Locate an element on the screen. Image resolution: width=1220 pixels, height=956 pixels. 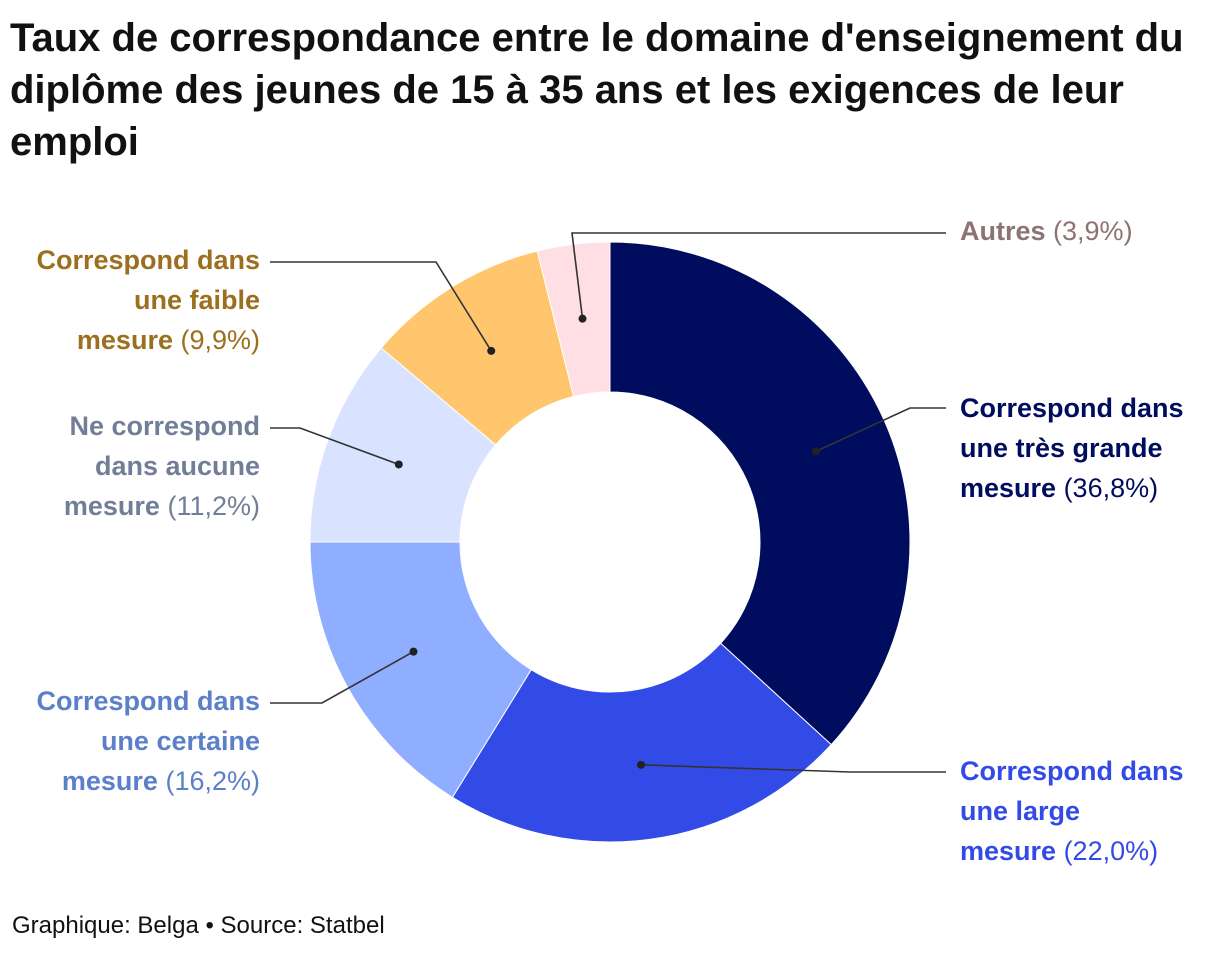
slice-label: mesure (16,2%) is located at coordinates (161, 781).